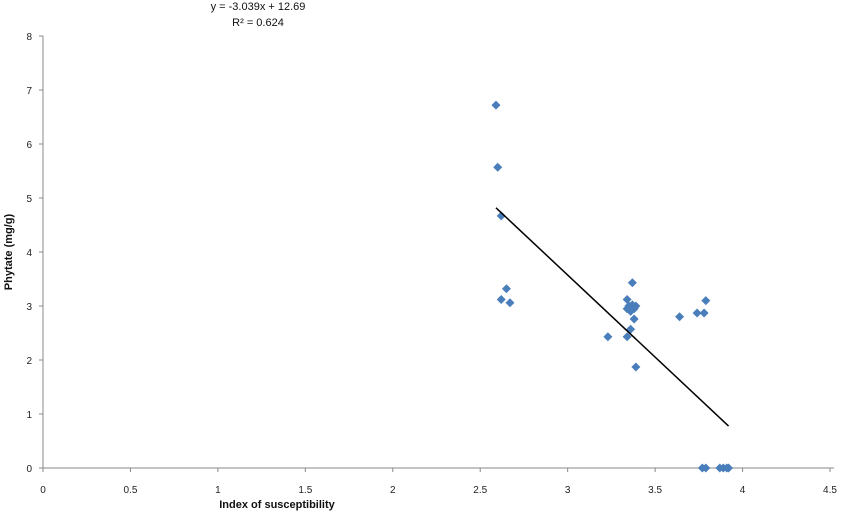 This screenshot has height=514, width=846. What do you see at coordinates (29, 307) in the screenshot?
I see `y-tick-label: 3` at bounding box center [29, 307].